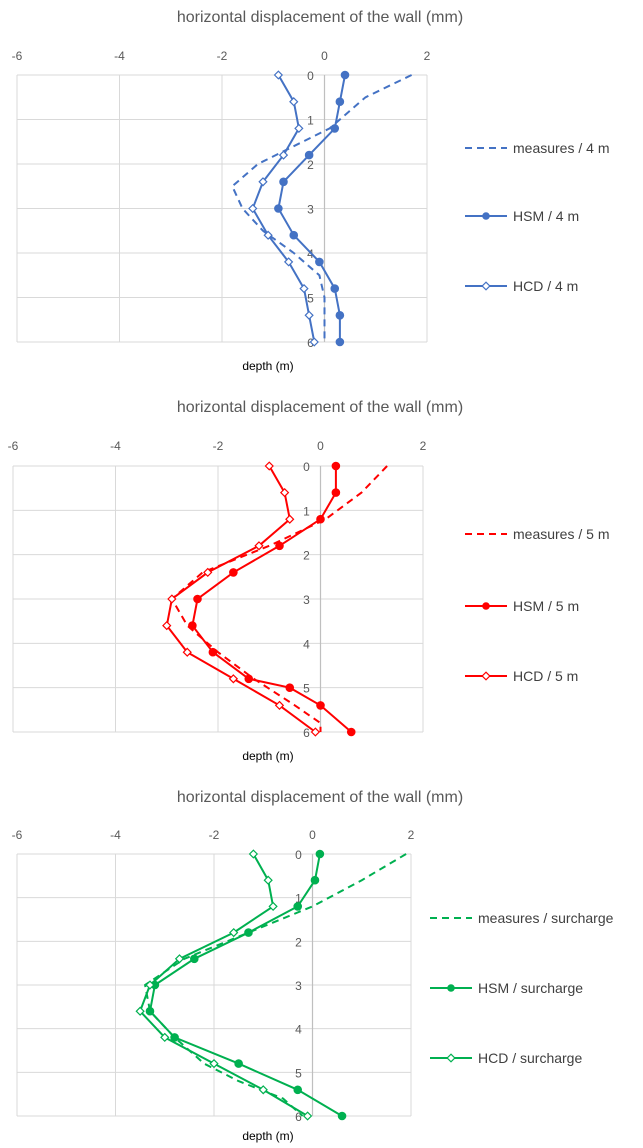  What do you see at coordinates (561, 148) in the screenshot?
I see `legend-label: measures / 4 m` at bounding box center [561, 148].